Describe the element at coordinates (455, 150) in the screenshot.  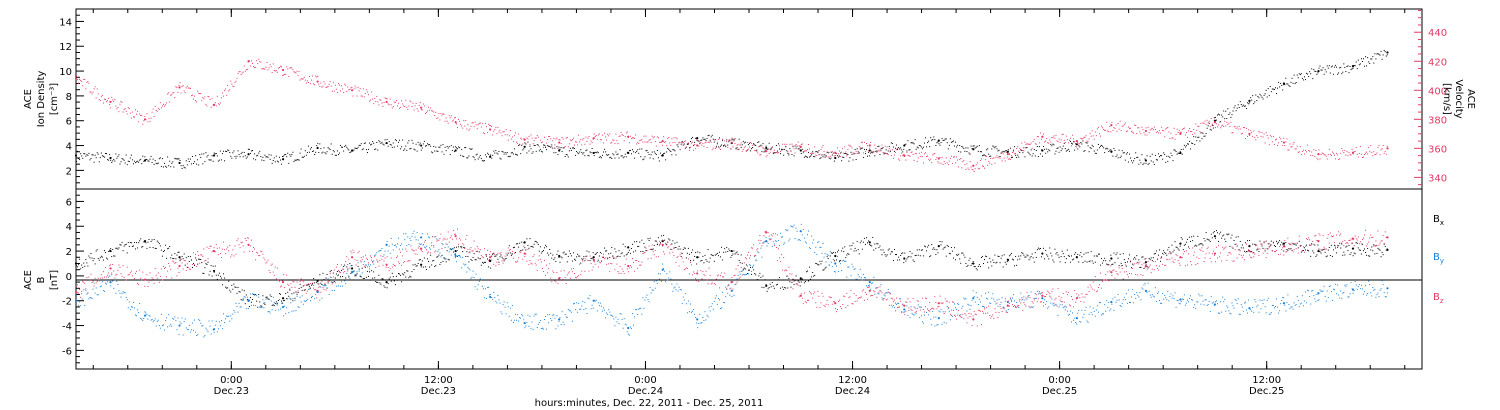
I see `ion-density-point` at that location.